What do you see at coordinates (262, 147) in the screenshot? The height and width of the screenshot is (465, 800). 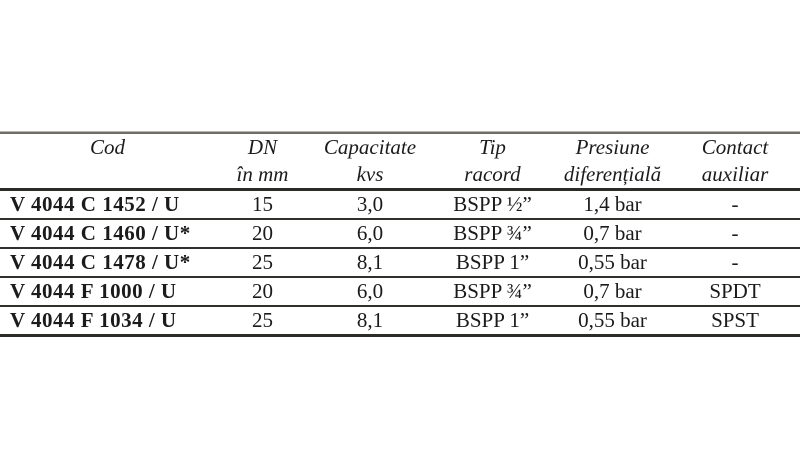 I see `header-line1: DN` at bounding box center [262, 147].